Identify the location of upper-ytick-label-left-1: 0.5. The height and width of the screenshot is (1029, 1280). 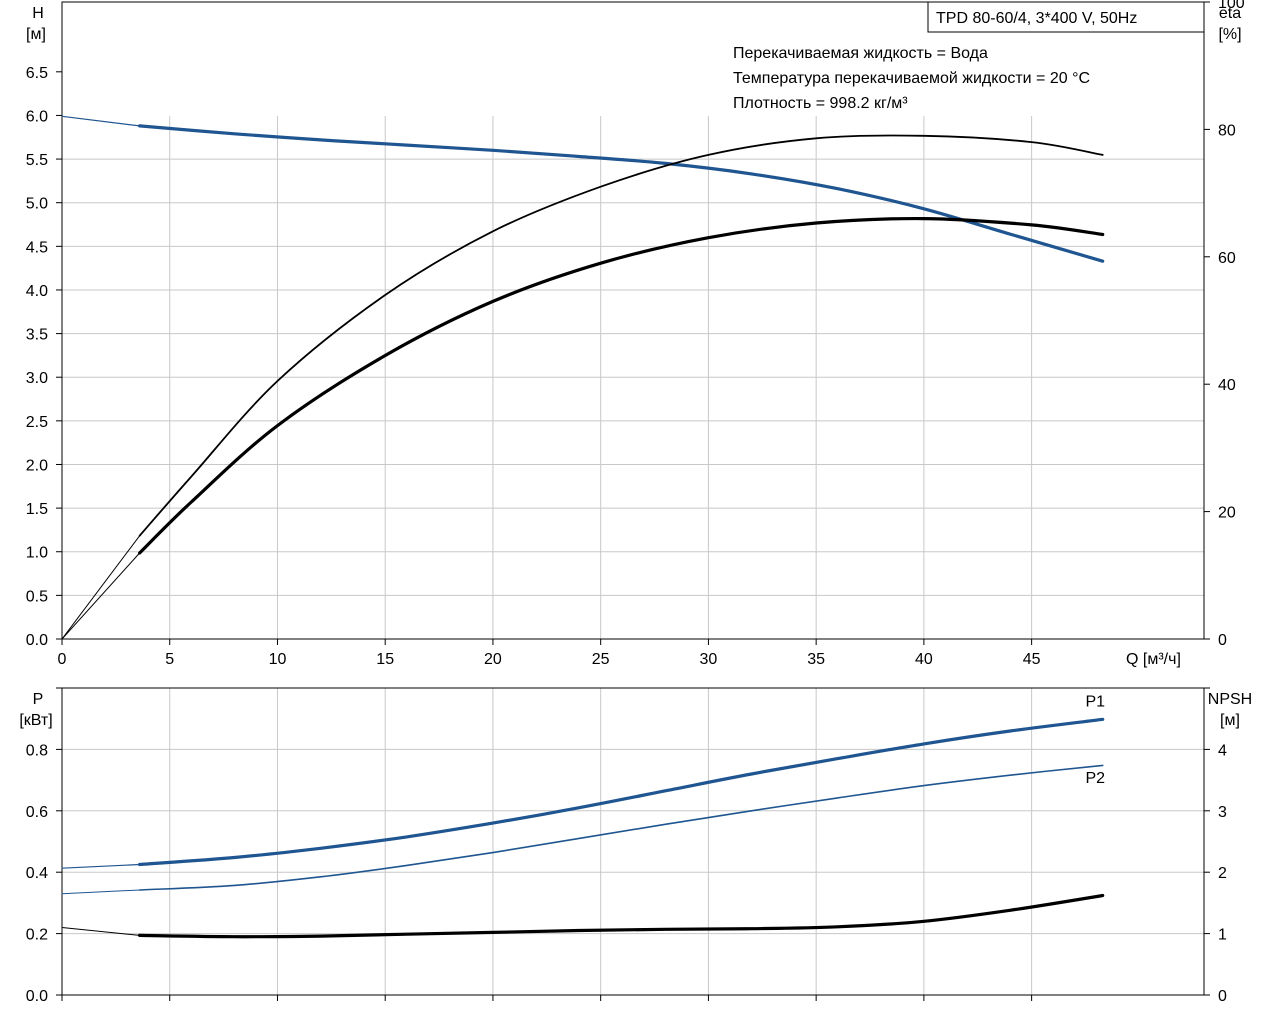
(37, 596).